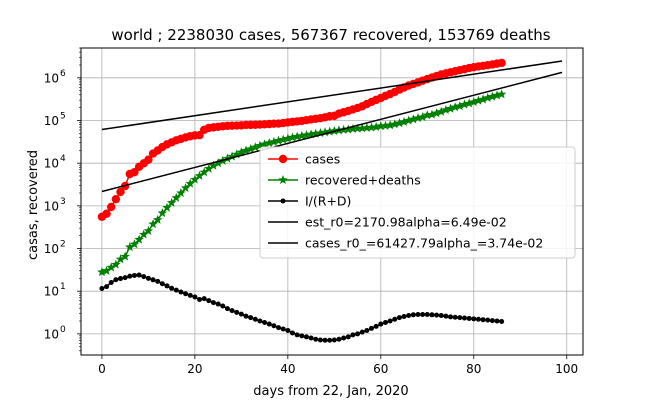 This screenshot has width=647, height=400. I want to click on y-tick-label-exponent: 3, so click(63, 202).